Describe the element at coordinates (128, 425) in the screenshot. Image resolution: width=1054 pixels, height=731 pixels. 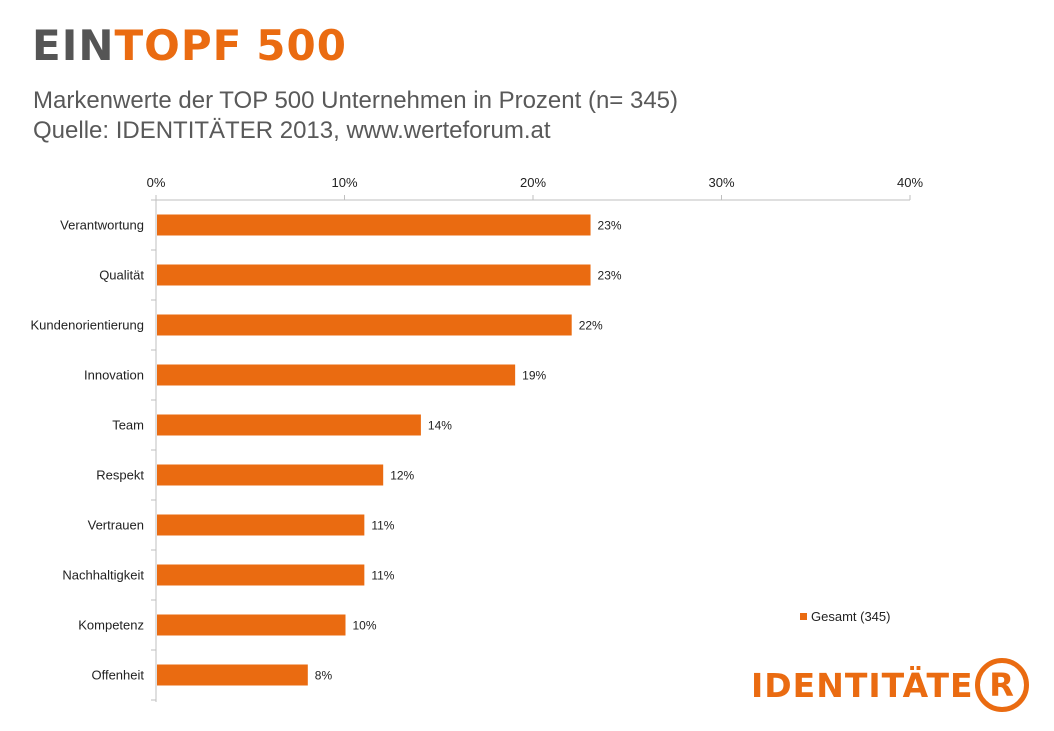
I see `category-label: Team` at that location.